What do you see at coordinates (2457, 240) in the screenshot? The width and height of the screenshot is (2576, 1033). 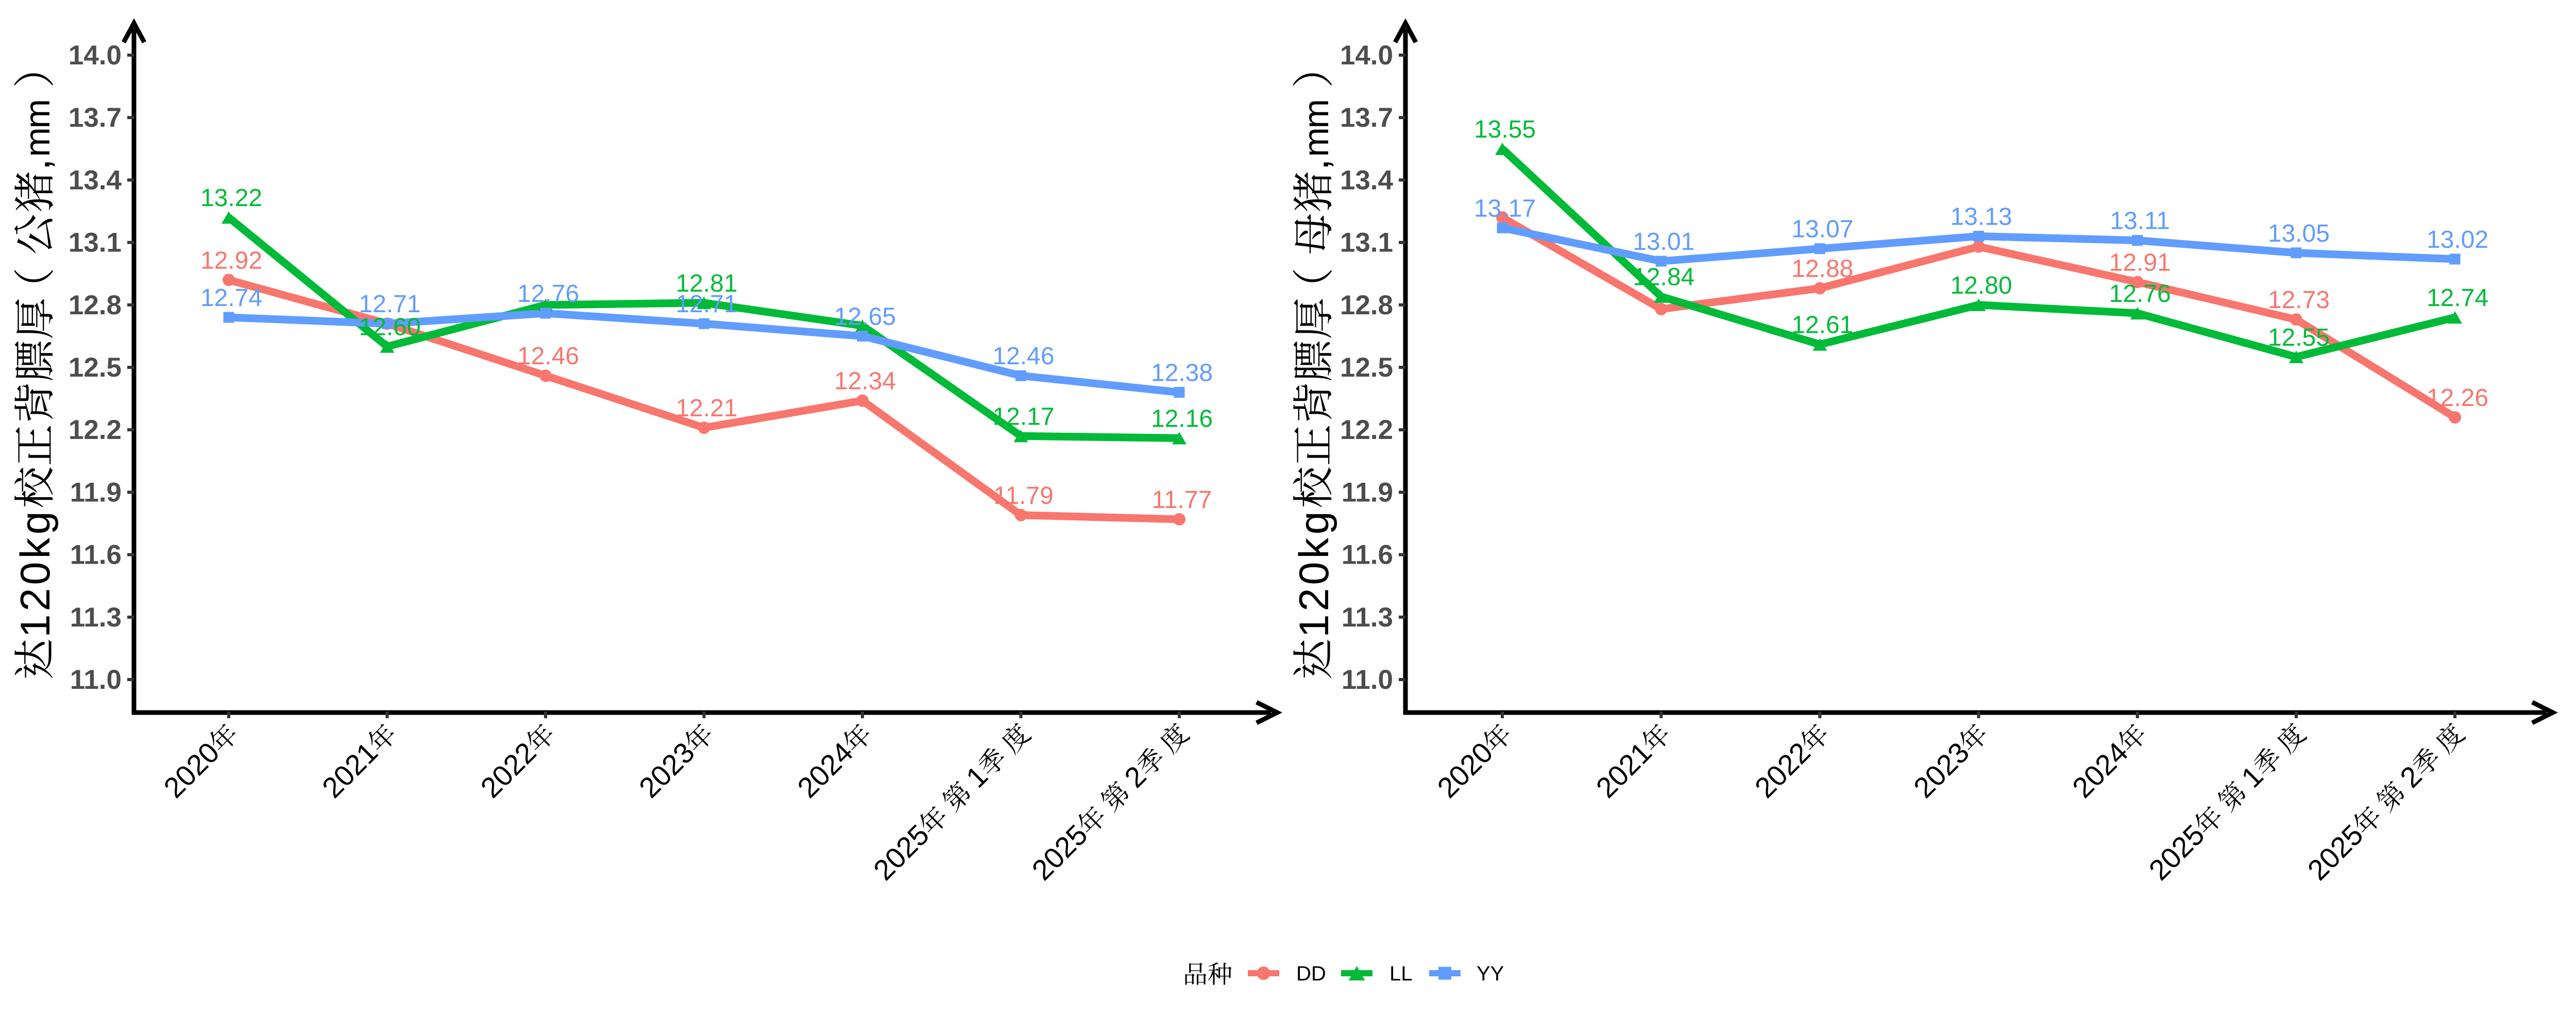 I see `svg-text: 13.02` at bounding box center [2457, 240].